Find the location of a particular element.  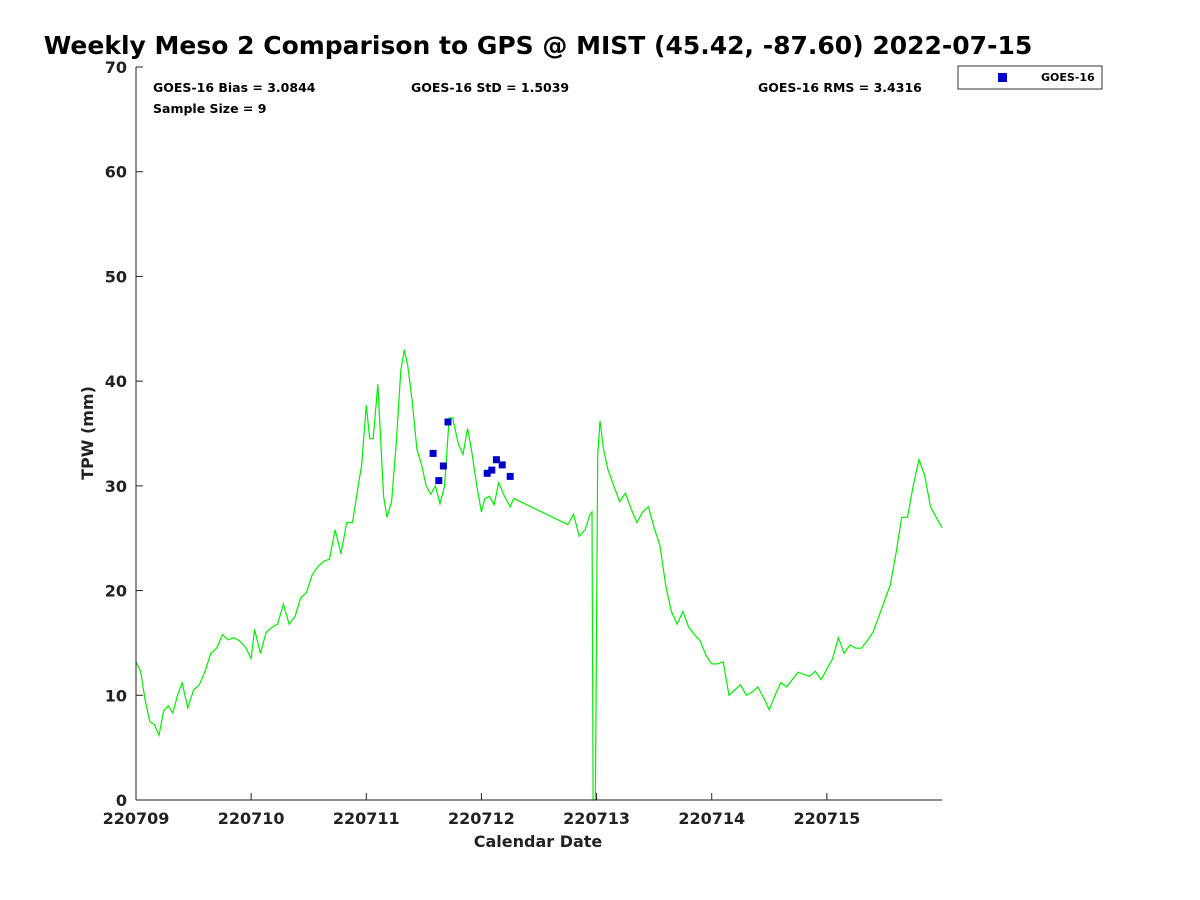

y-tick-label: 20 is located at coordinates (116, 591).